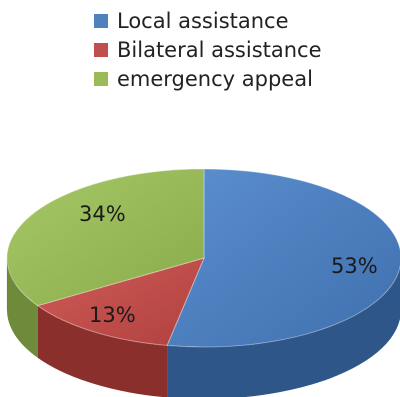 The height and width of the screenshot is (397, 400). Describe the element at coordinates (101, 50) in the screenshot. I see `legend-swatch-bilateral-assistance` at that location.